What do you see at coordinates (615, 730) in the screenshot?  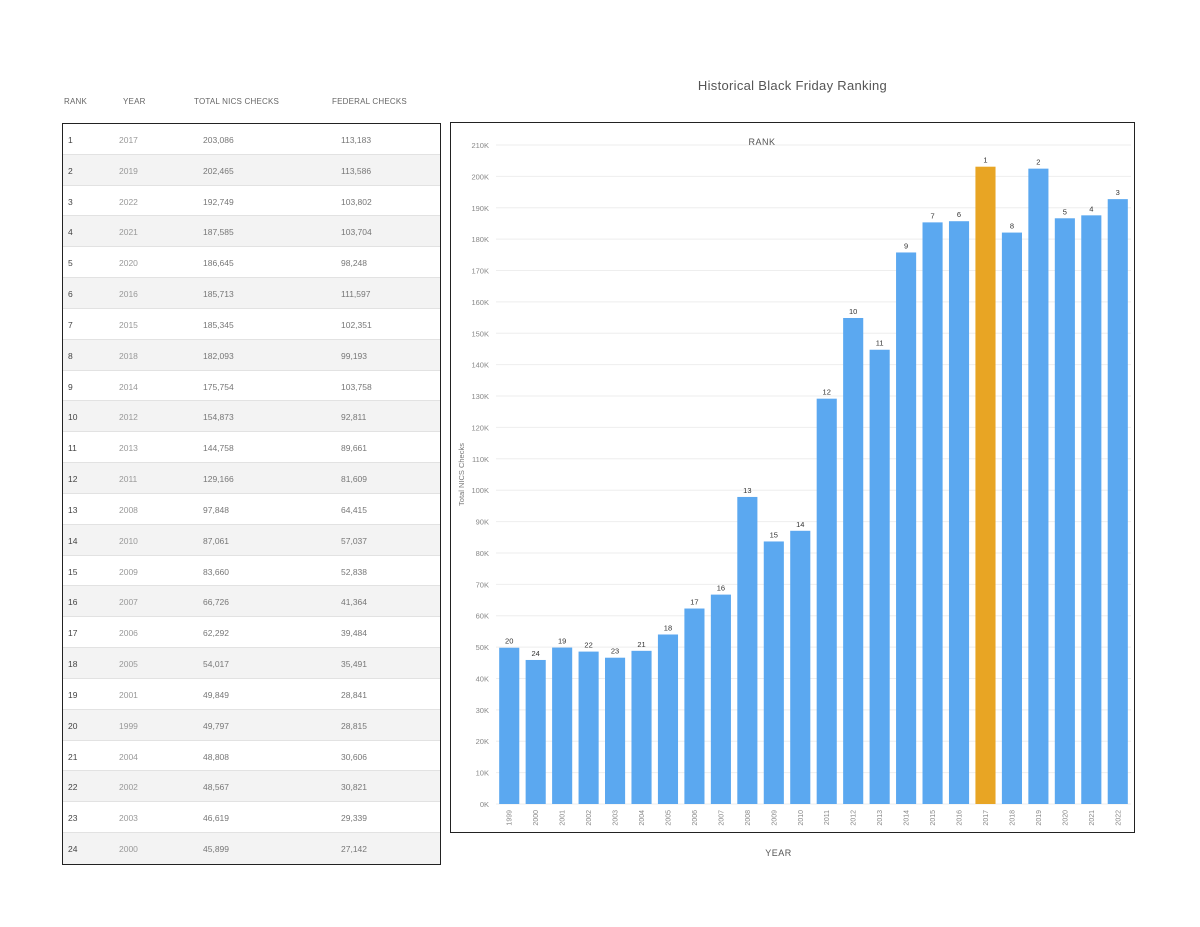 I see `bar-2003` at bounding box center [615, 730].